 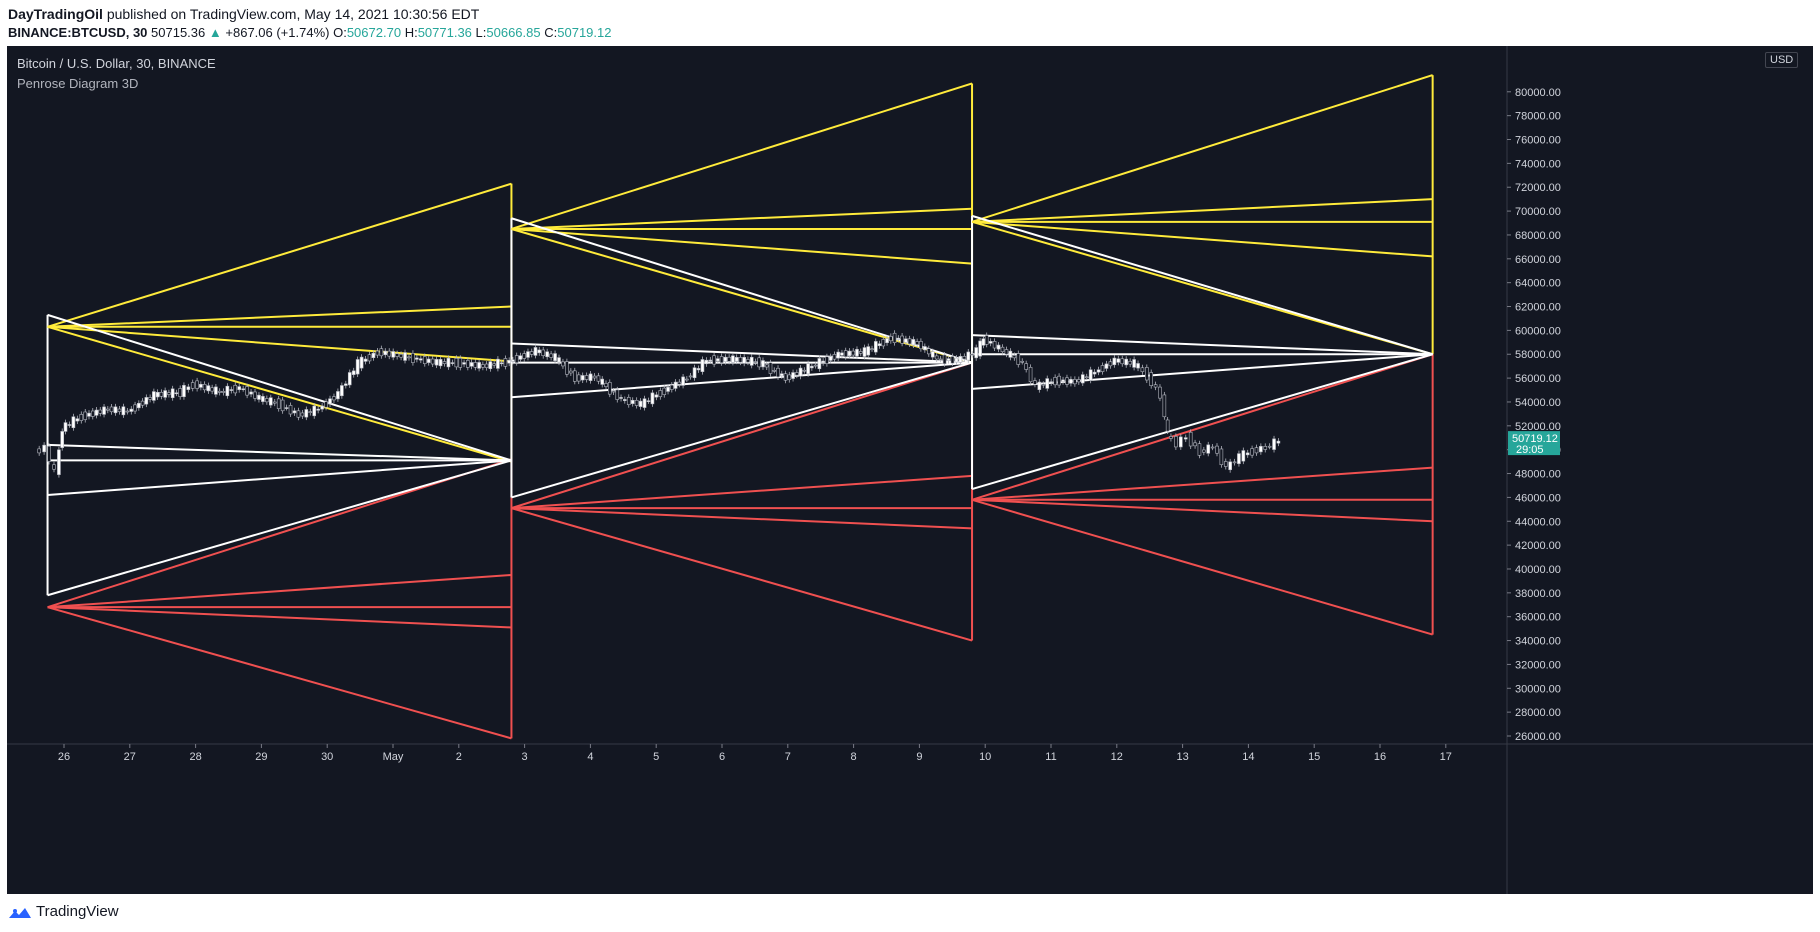 What do you see at coordinates (1538, 642) in the screenshot?
I see `y-tick-label: 34000.00` at bounding box center [1538, 642].